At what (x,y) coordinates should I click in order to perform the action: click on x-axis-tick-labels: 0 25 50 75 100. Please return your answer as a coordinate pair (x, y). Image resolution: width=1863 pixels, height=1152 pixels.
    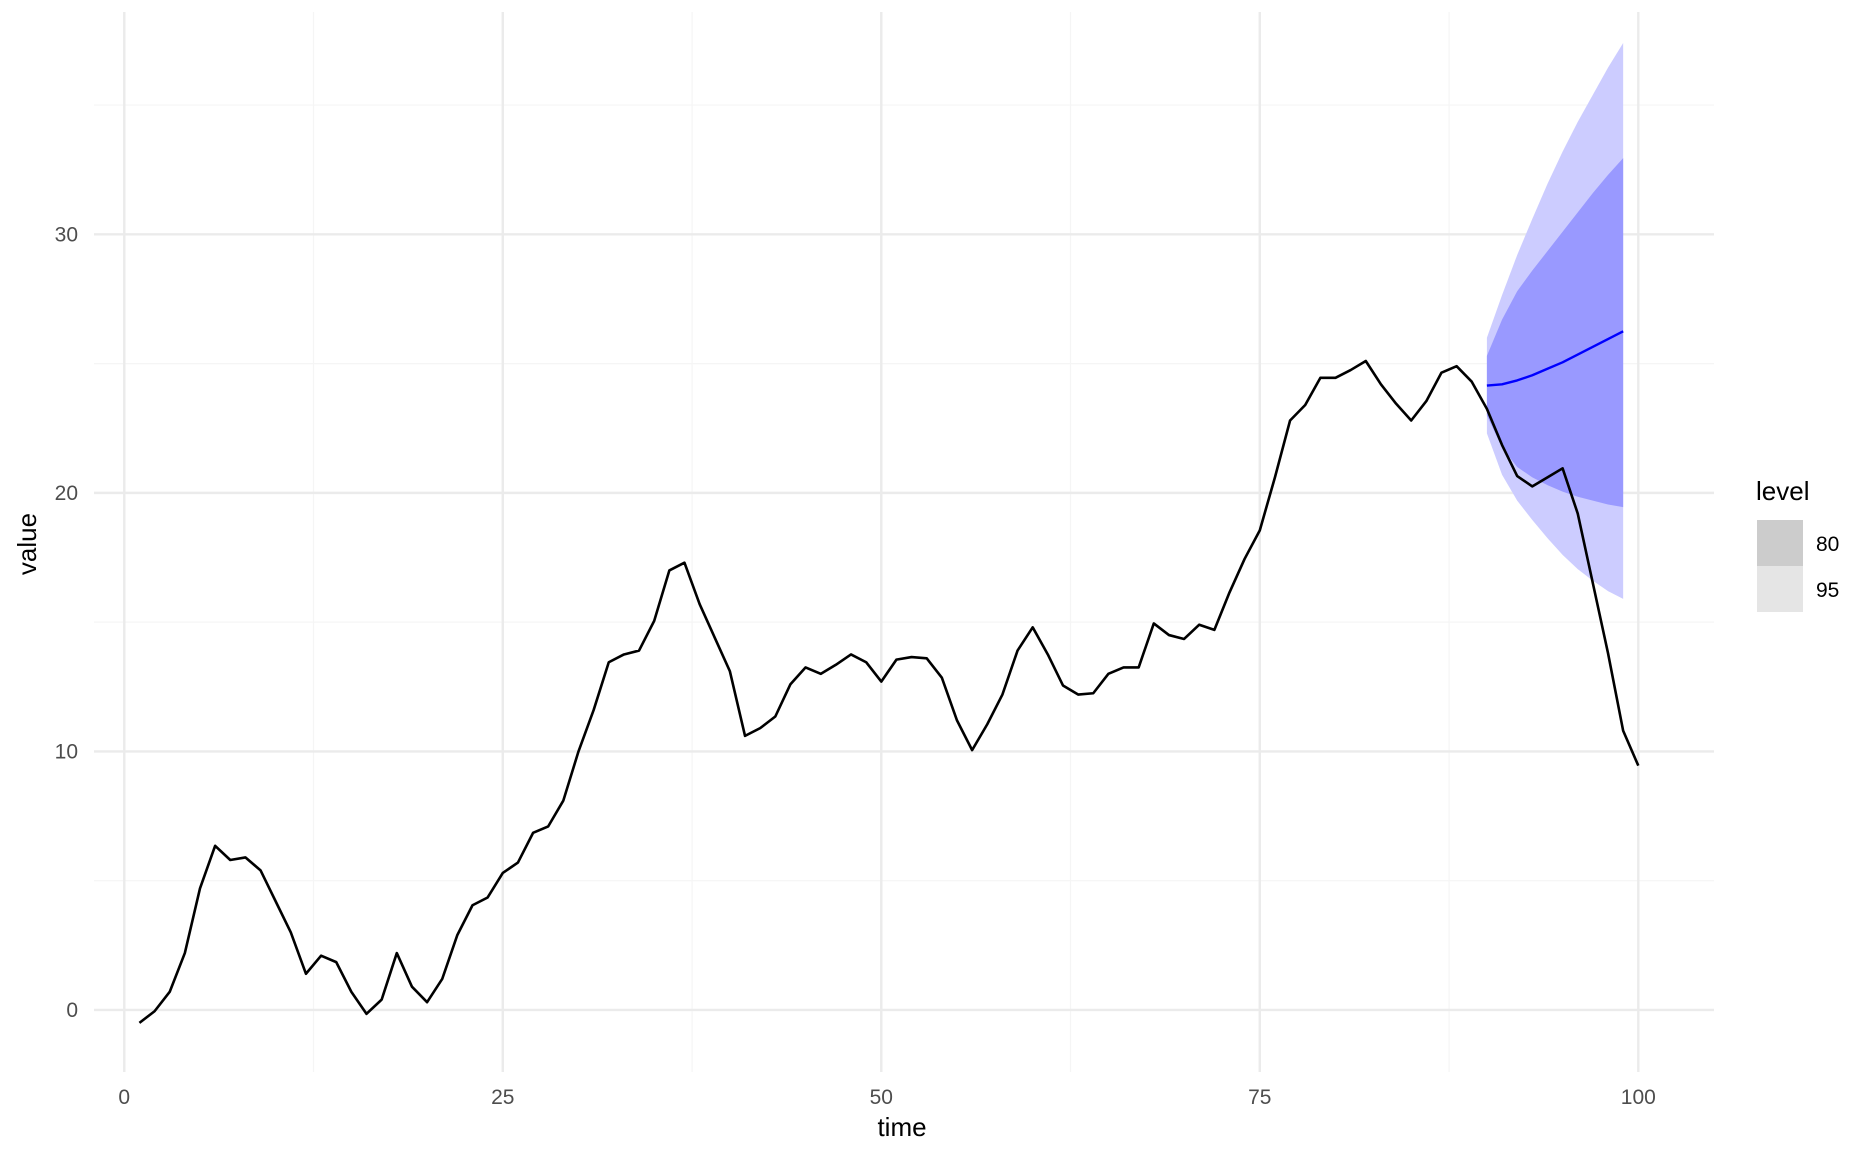
    Looking at the image, I should click on (886, 1097).